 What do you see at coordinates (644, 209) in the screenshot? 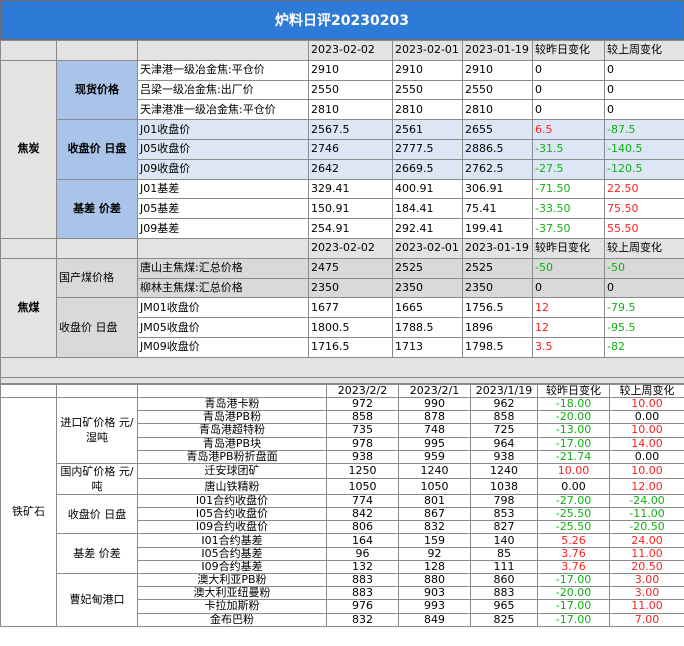
I see `weekly-change: 75.50` at bounding box center [644, 209].